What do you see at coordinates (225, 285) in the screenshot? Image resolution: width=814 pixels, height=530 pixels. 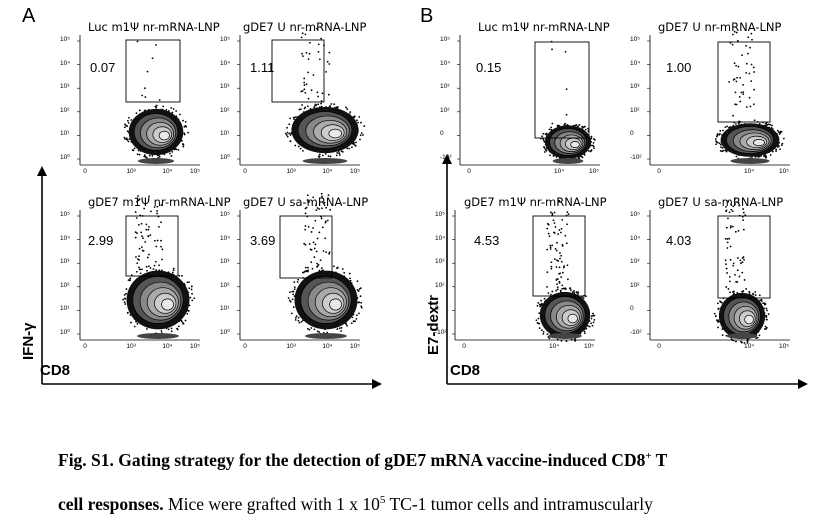 I see `y-tick-label: 10²` at bounding box center [225, 285].